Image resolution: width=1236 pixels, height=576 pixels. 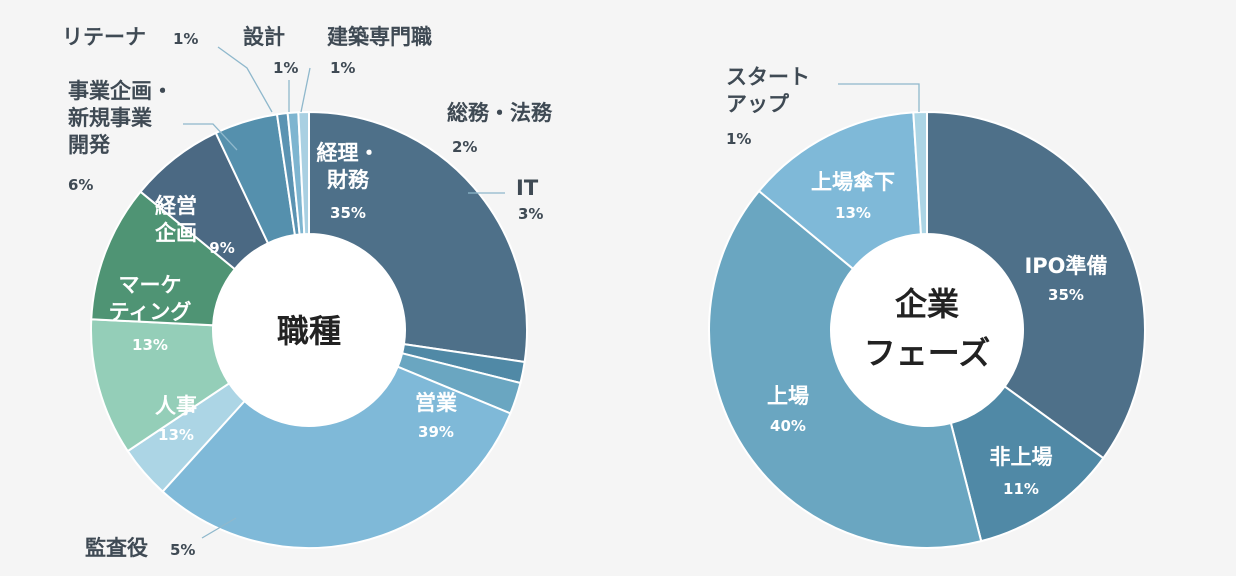 I want to click on job-type-slice-3-label-line-0: 営業, so click(x=436, y=403).